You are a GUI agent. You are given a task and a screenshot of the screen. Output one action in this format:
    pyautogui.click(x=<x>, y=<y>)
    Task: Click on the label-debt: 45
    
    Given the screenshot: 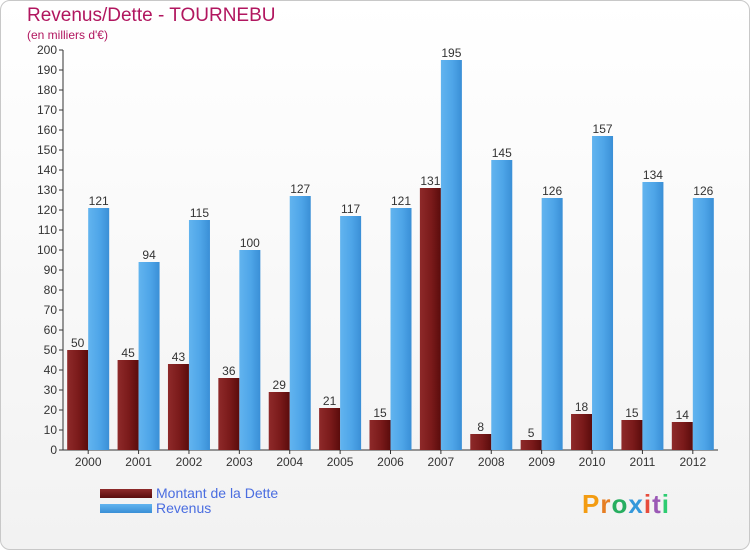 What is the action you would take?
    pyautogui.click(x=128, y=353)
    